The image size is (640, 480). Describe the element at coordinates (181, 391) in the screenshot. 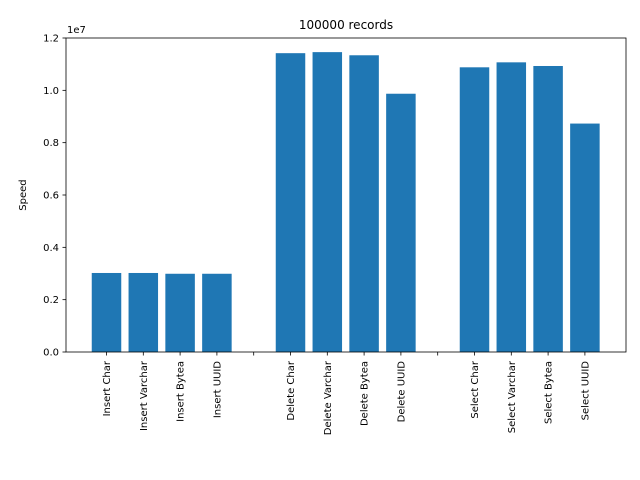

I see `x-tick-label: Insert Bytea` at that location.